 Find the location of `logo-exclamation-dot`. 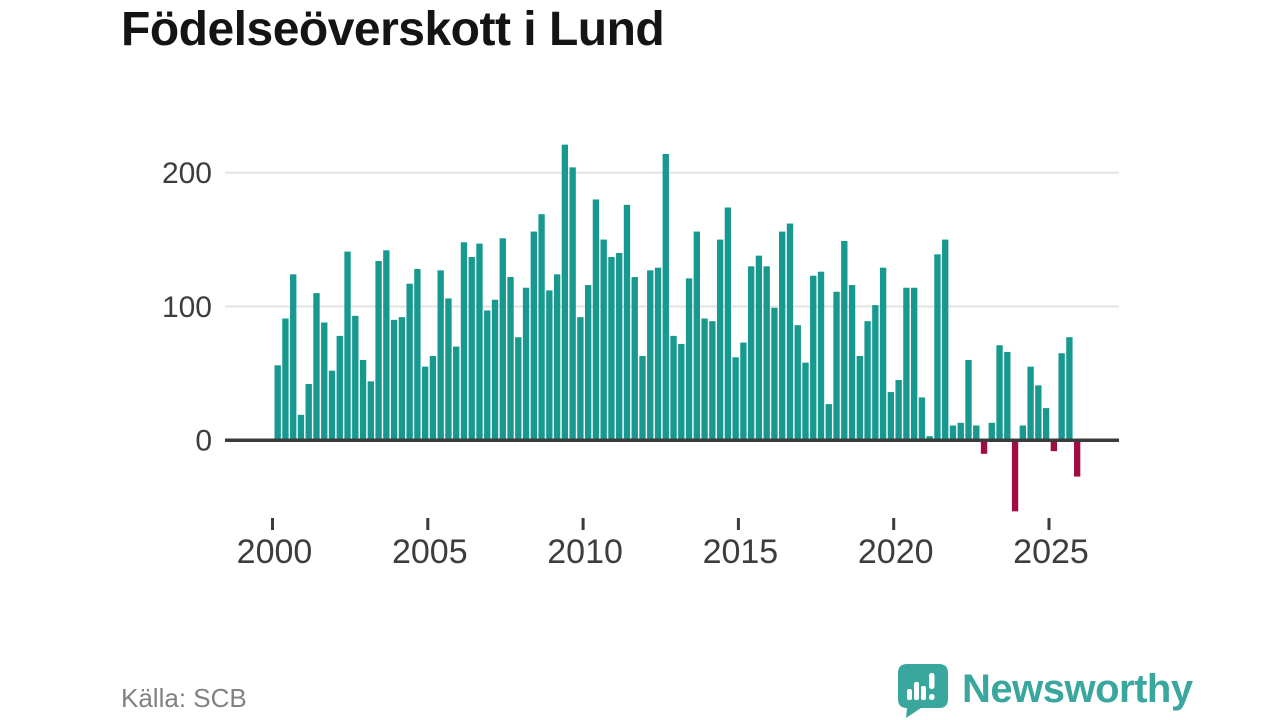

logo-exclamation-dot is located at coordinates (932, 697).